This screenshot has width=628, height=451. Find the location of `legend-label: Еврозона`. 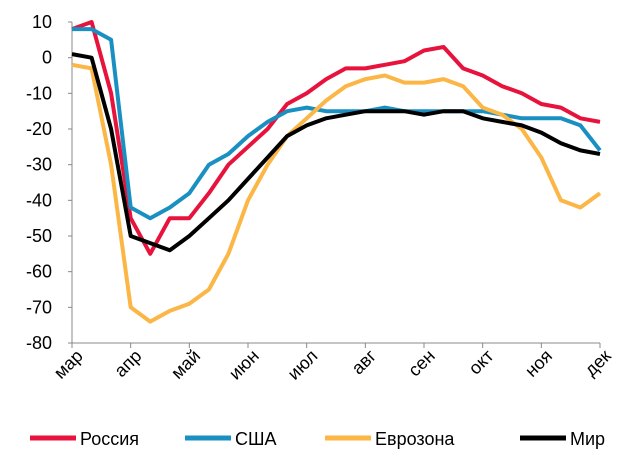

legend-label: Еврозона is located at coordinates (415, 439).